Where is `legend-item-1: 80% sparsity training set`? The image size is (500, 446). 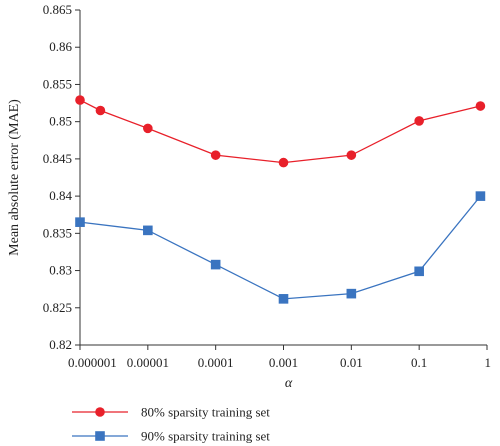 legend-item-1: 80% sparsity training set is located at coordinates (171, 412).